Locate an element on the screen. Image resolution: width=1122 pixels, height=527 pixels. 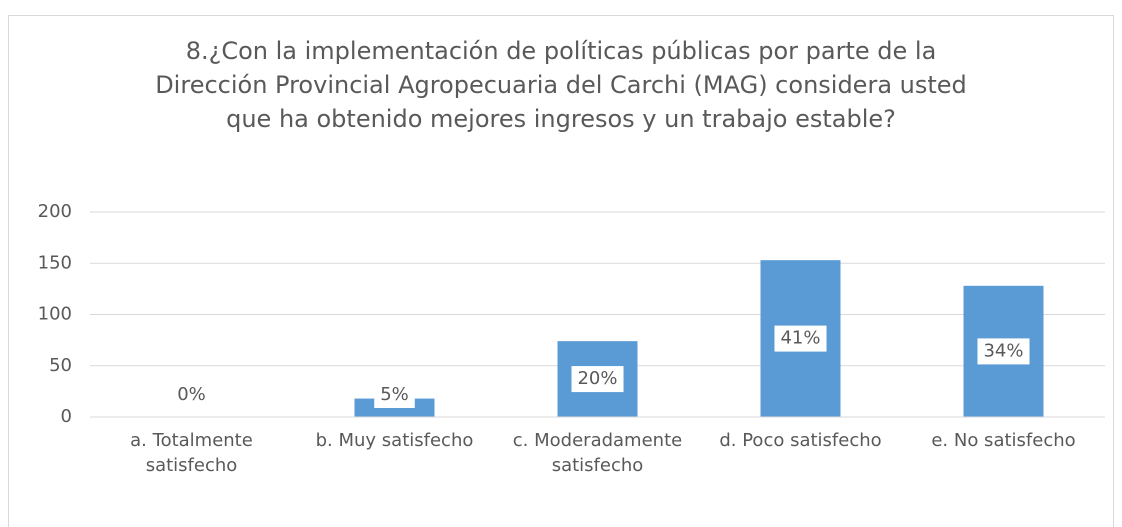
data-label: 20% is located at coordinates (597, 378).